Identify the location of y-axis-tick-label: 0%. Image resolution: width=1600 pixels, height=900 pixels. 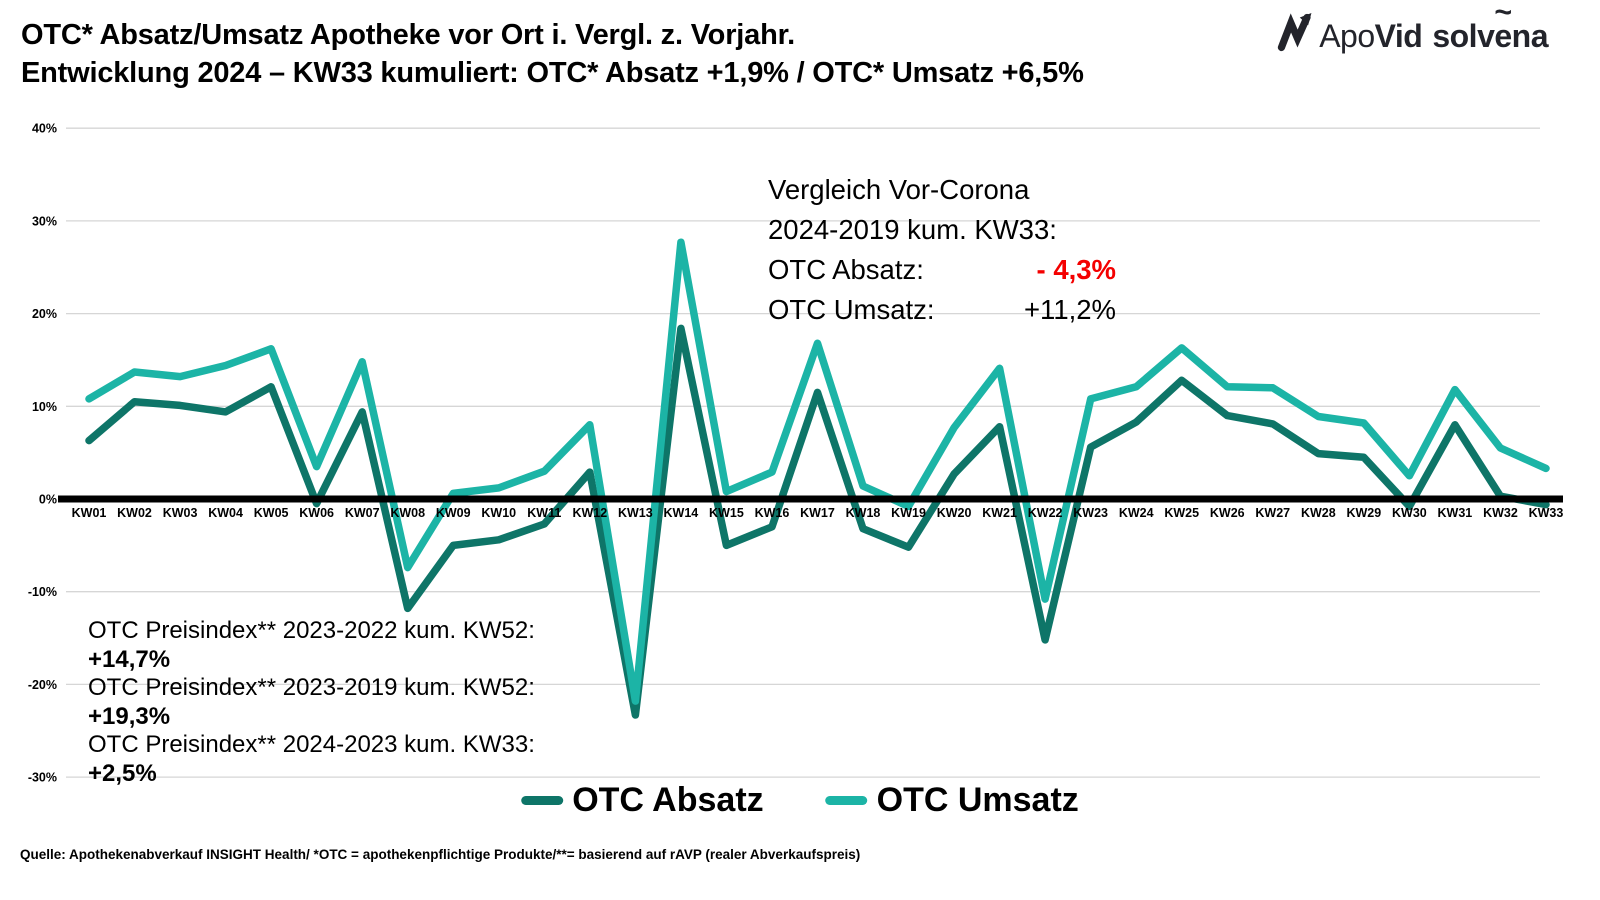
(48, 500).